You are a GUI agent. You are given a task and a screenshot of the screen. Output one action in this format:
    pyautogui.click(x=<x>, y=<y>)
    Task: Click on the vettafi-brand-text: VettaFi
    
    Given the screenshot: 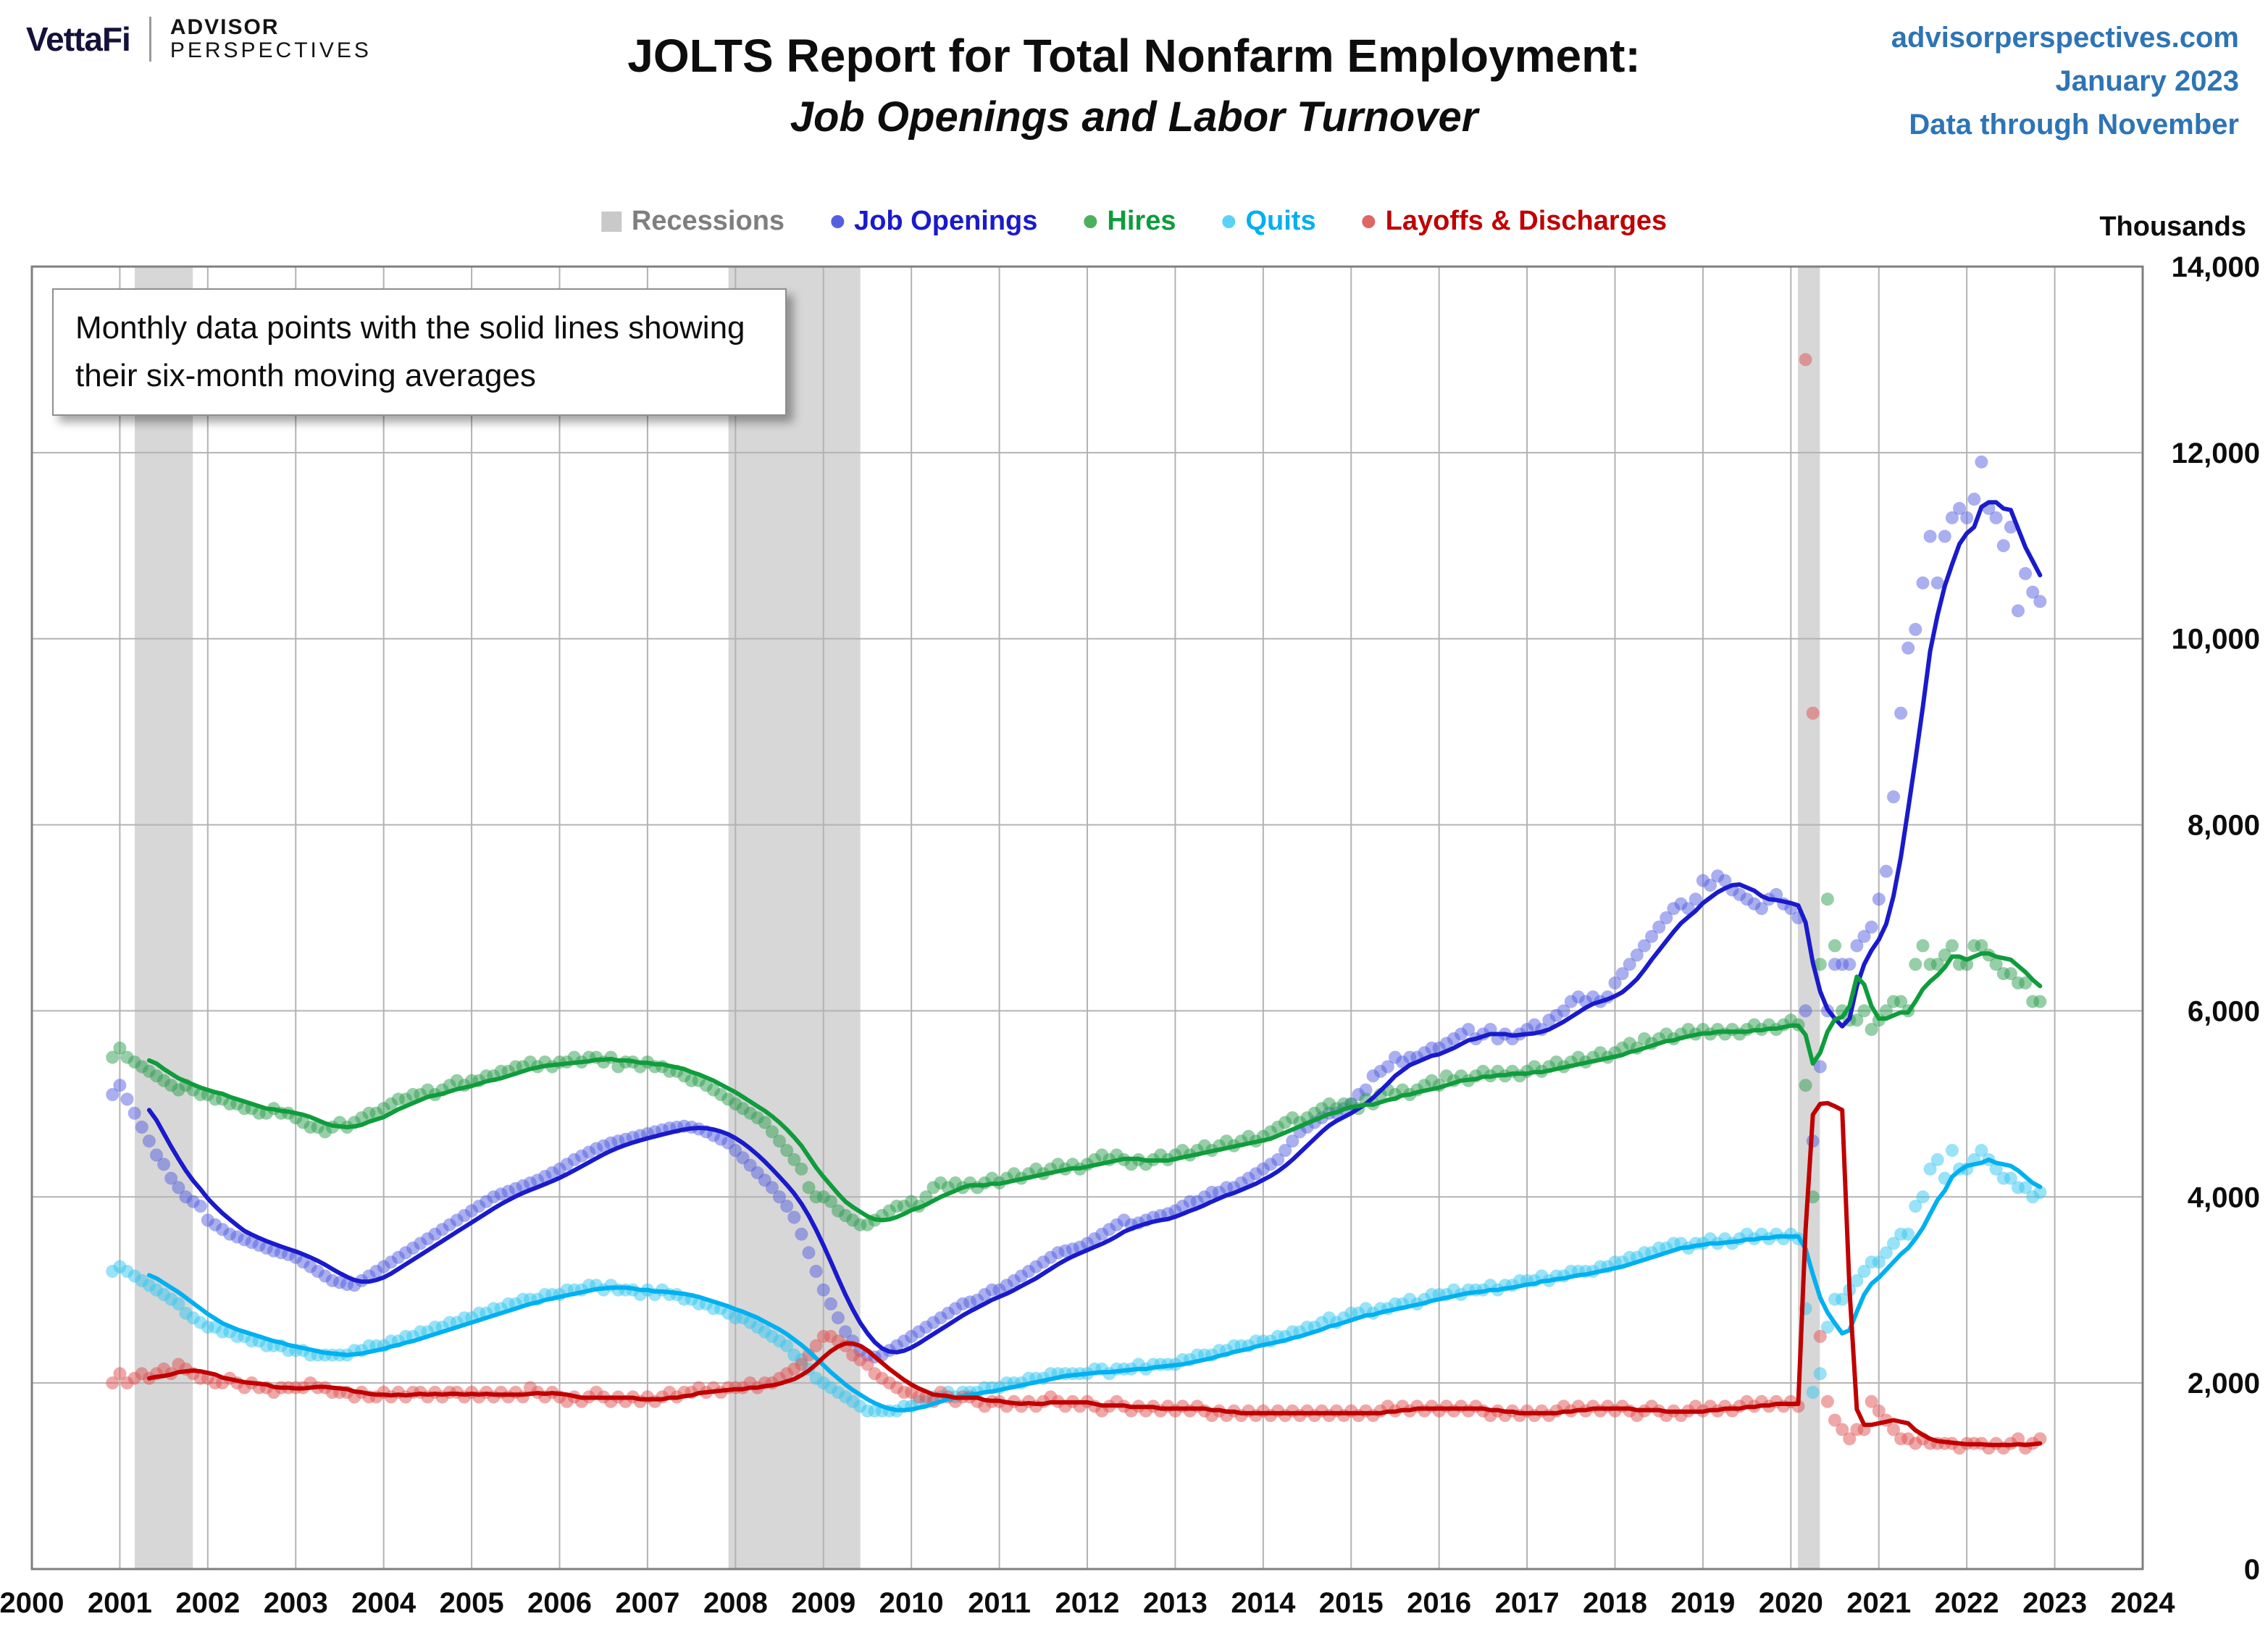 What is the action you would take?
    pyautogui.click(x=79, y=39)
    